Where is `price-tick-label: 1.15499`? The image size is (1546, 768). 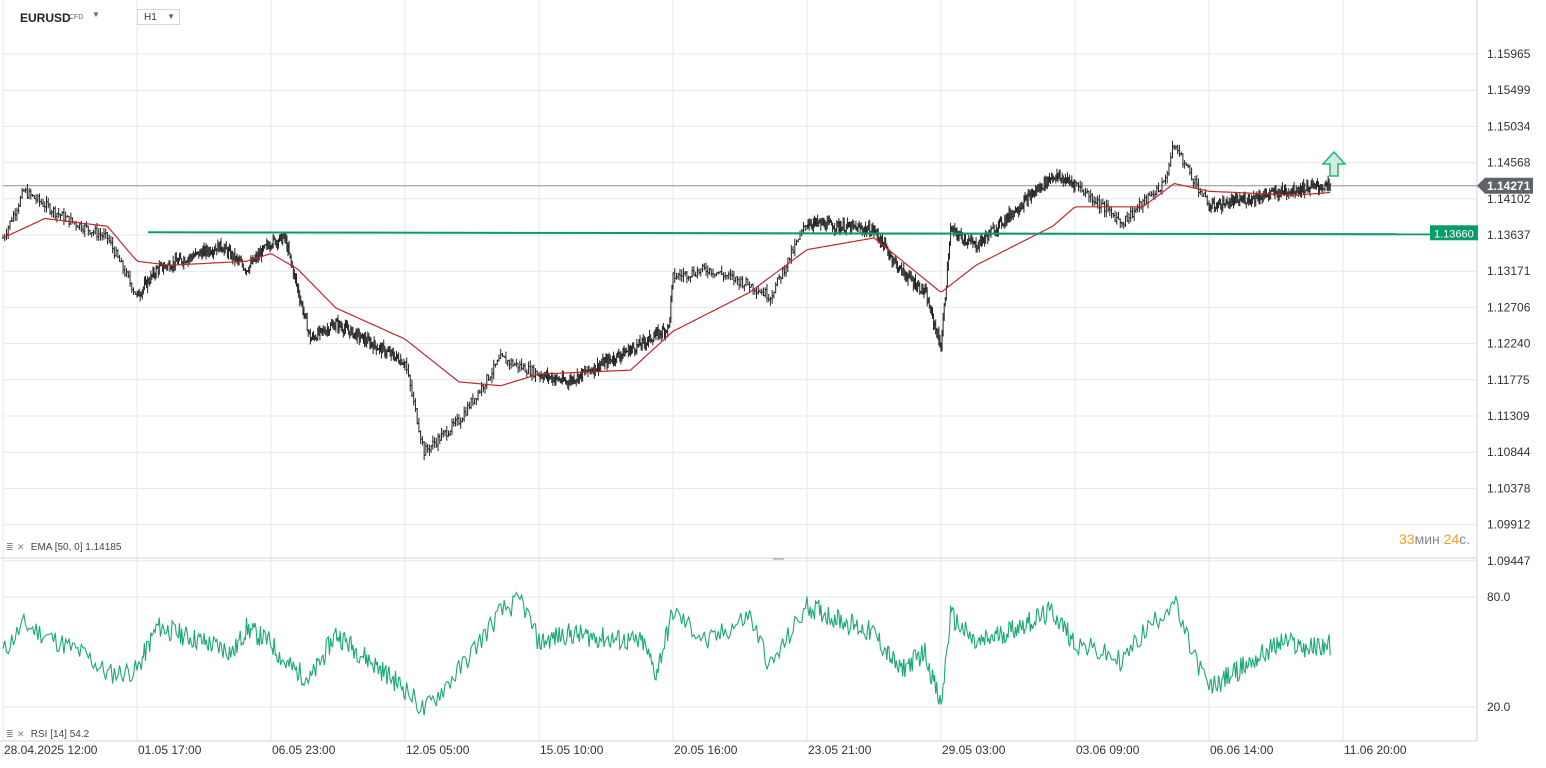 price-tick-label: 1.15499 is located at coordinates (1509, 90).